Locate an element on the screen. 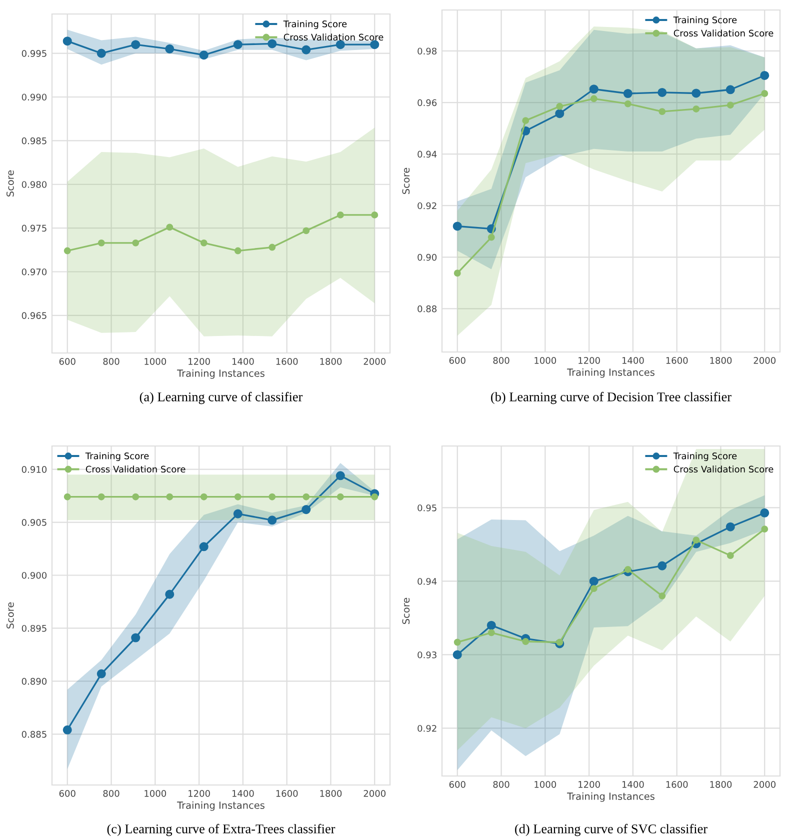  legend-label: Cross Validation Score is located at coordinates (136, 469).